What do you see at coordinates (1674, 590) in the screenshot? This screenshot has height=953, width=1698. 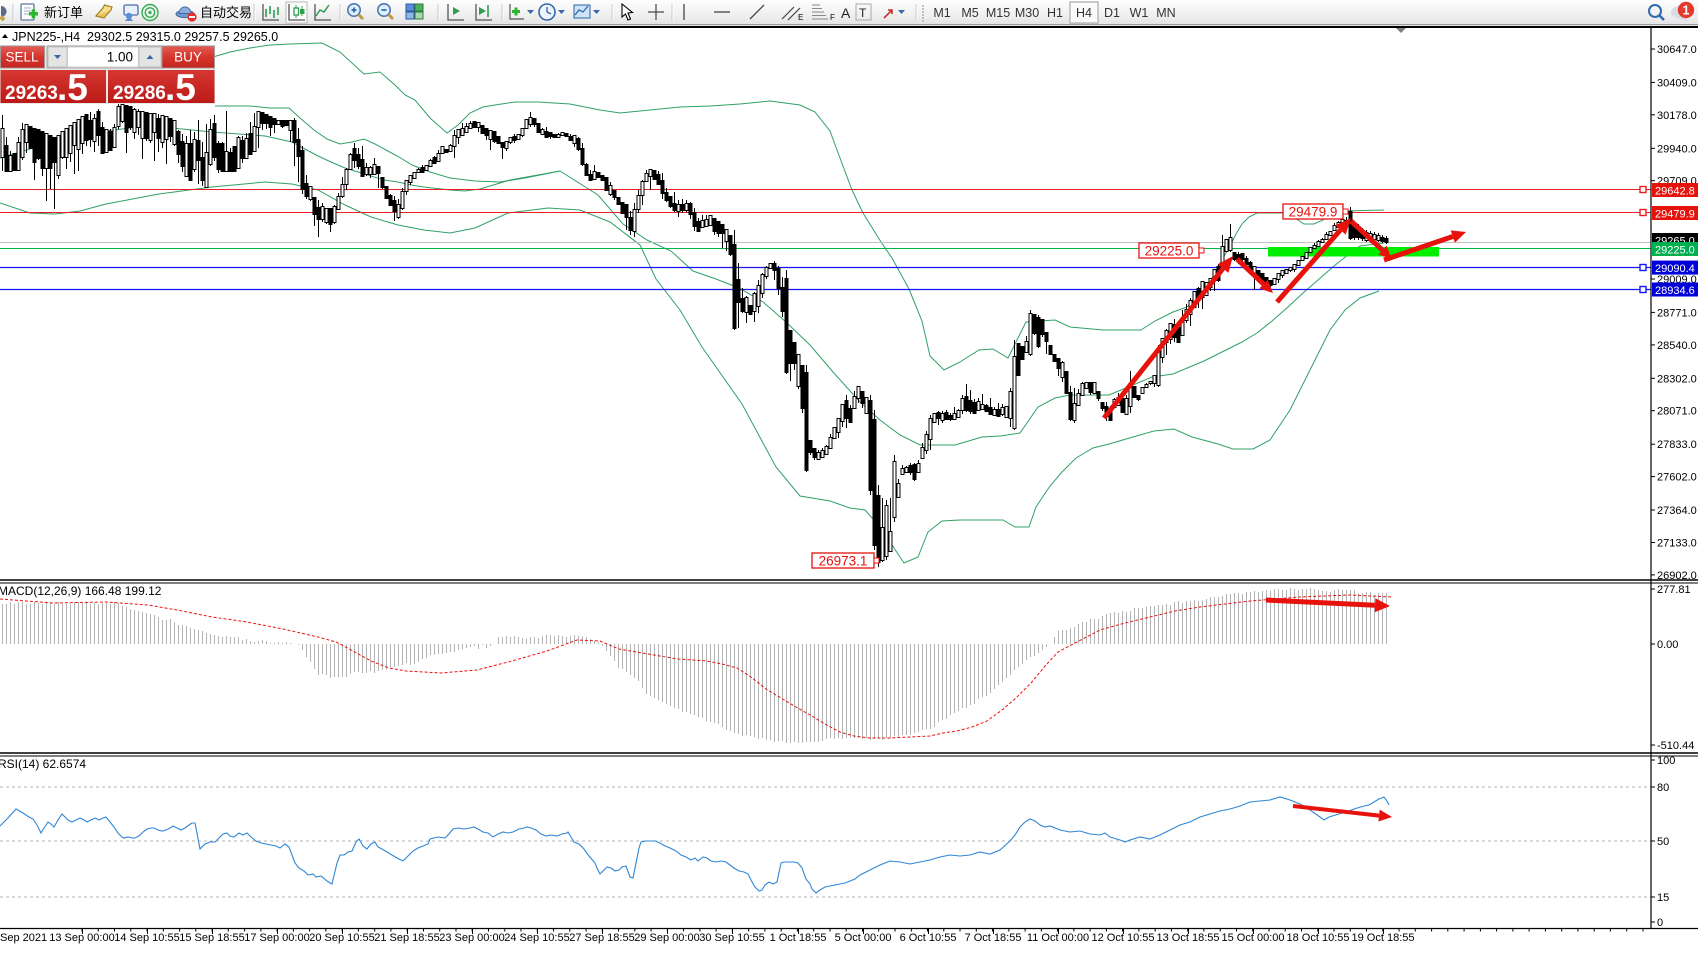 I see `svg-text: 277.81` at bounding box center [1674, 590].